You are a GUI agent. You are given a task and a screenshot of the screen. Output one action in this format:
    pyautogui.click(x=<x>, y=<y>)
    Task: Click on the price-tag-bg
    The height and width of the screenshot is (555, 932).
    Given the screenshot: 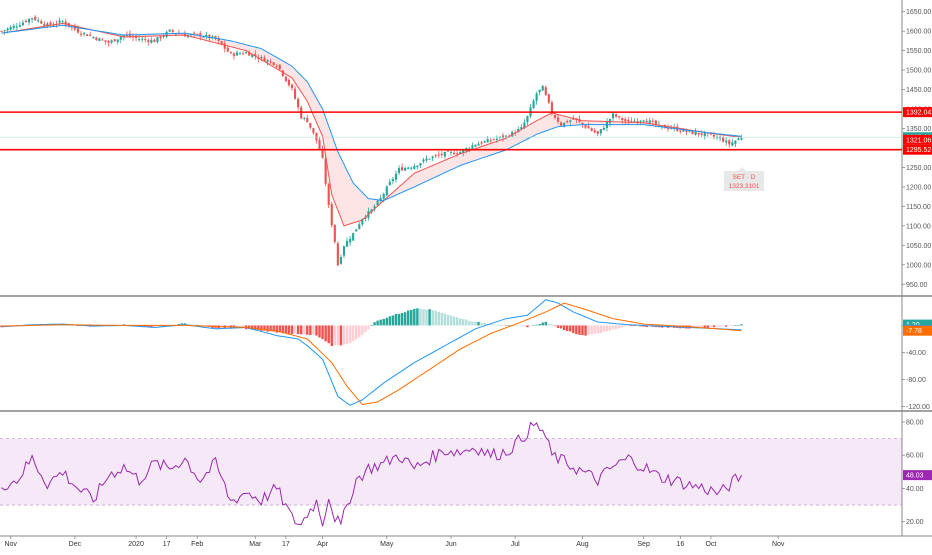 What is the action you would take?
    pyautogui.click(x=917, y=149)
    